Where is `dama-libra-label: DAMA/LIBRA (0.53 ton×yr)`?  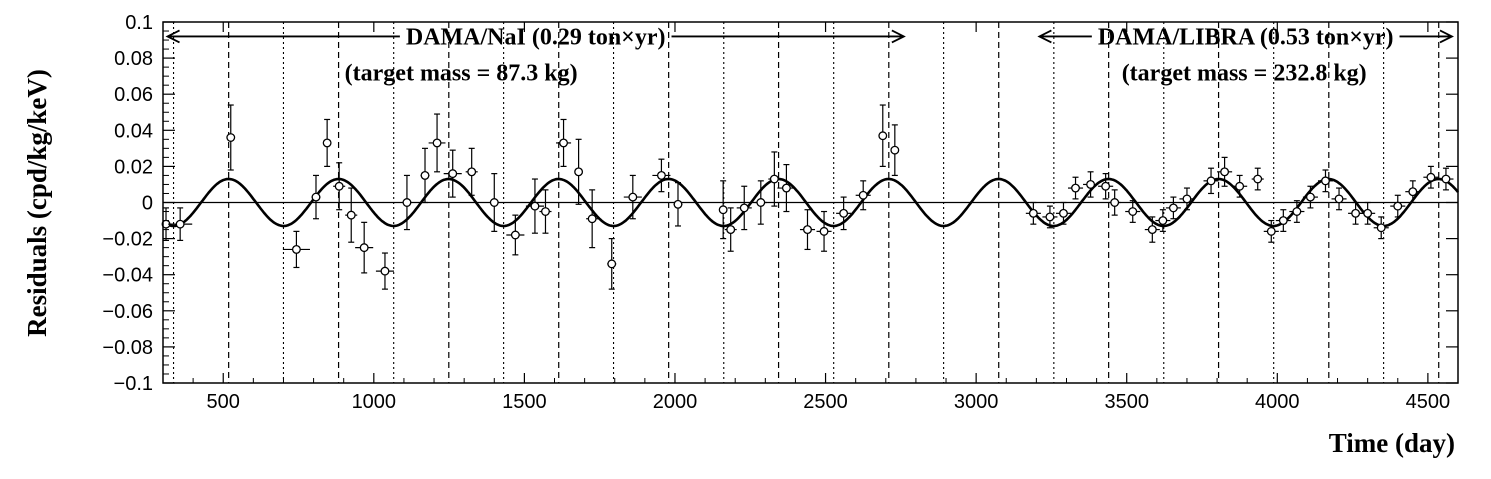
dama-libra-label: DAMA/LIBRA (0.53 ton×yr) is located at coordinates (1245, 37).